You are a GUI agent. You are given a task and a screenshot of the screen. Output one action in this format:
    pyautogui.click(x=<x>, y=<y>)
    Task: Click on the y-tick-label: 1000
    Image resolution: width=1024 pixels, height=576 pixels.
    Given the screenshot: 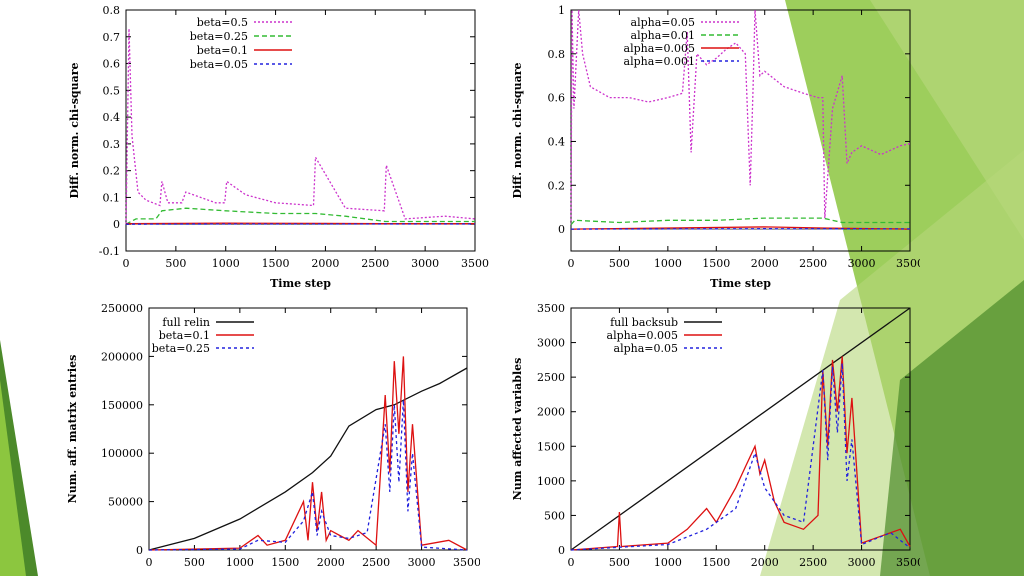 What is the action you would take?
    pyautogui.click(x=551, y=481)
    